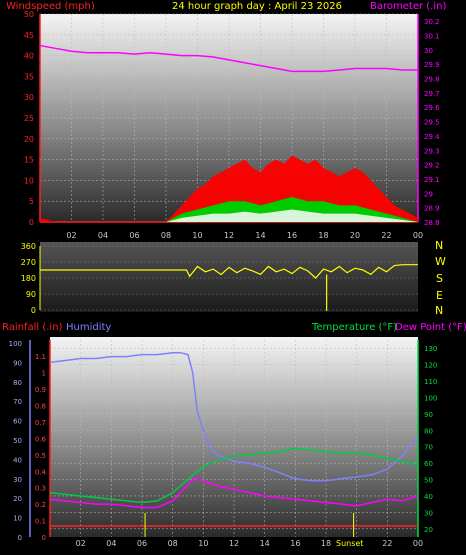 The image size is (466, 555). What do you see at coordinates (432, 166) in the screenshot?
I see `barometer-tick-label: 29.2` at bounding box center [432, 166].